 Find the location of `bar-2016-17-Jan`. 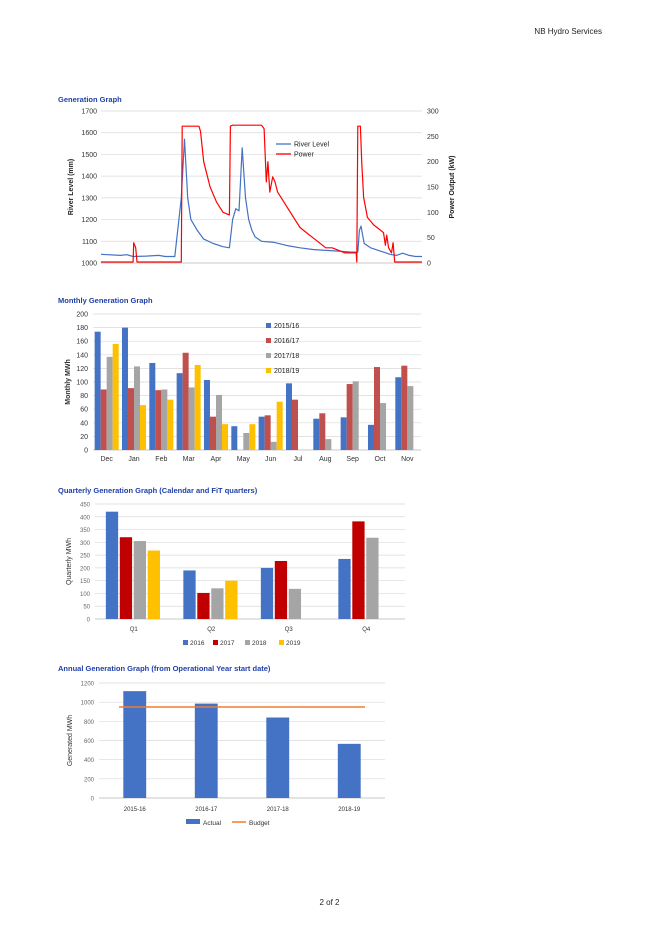

bar-2016-17-Jan is located at coordinates (130, 419).